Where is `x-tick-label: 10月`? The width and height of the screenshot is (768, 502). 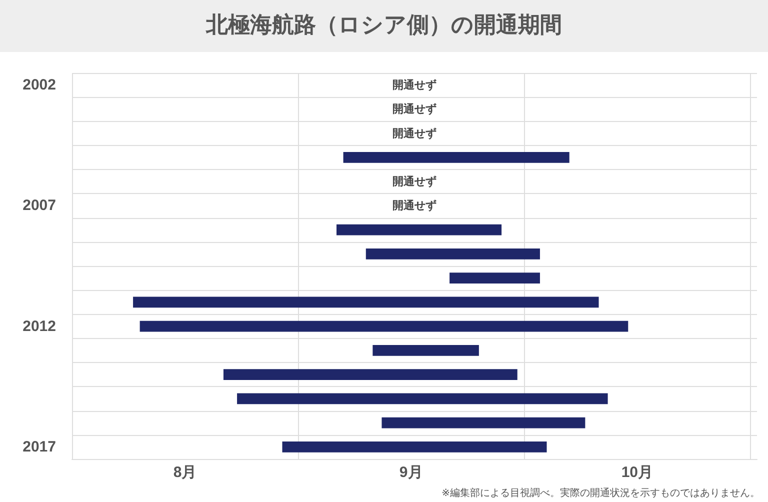
x-tick-label: 10月 is located at coordinates (637, 472).